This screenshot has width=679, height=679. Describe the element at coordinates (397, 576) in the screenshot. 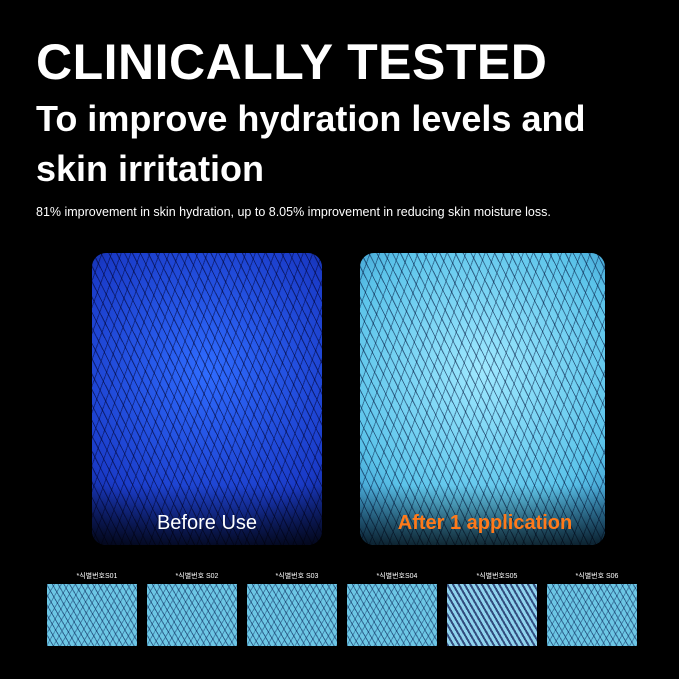

I see `sample-label: *식별번호S04` at that location.